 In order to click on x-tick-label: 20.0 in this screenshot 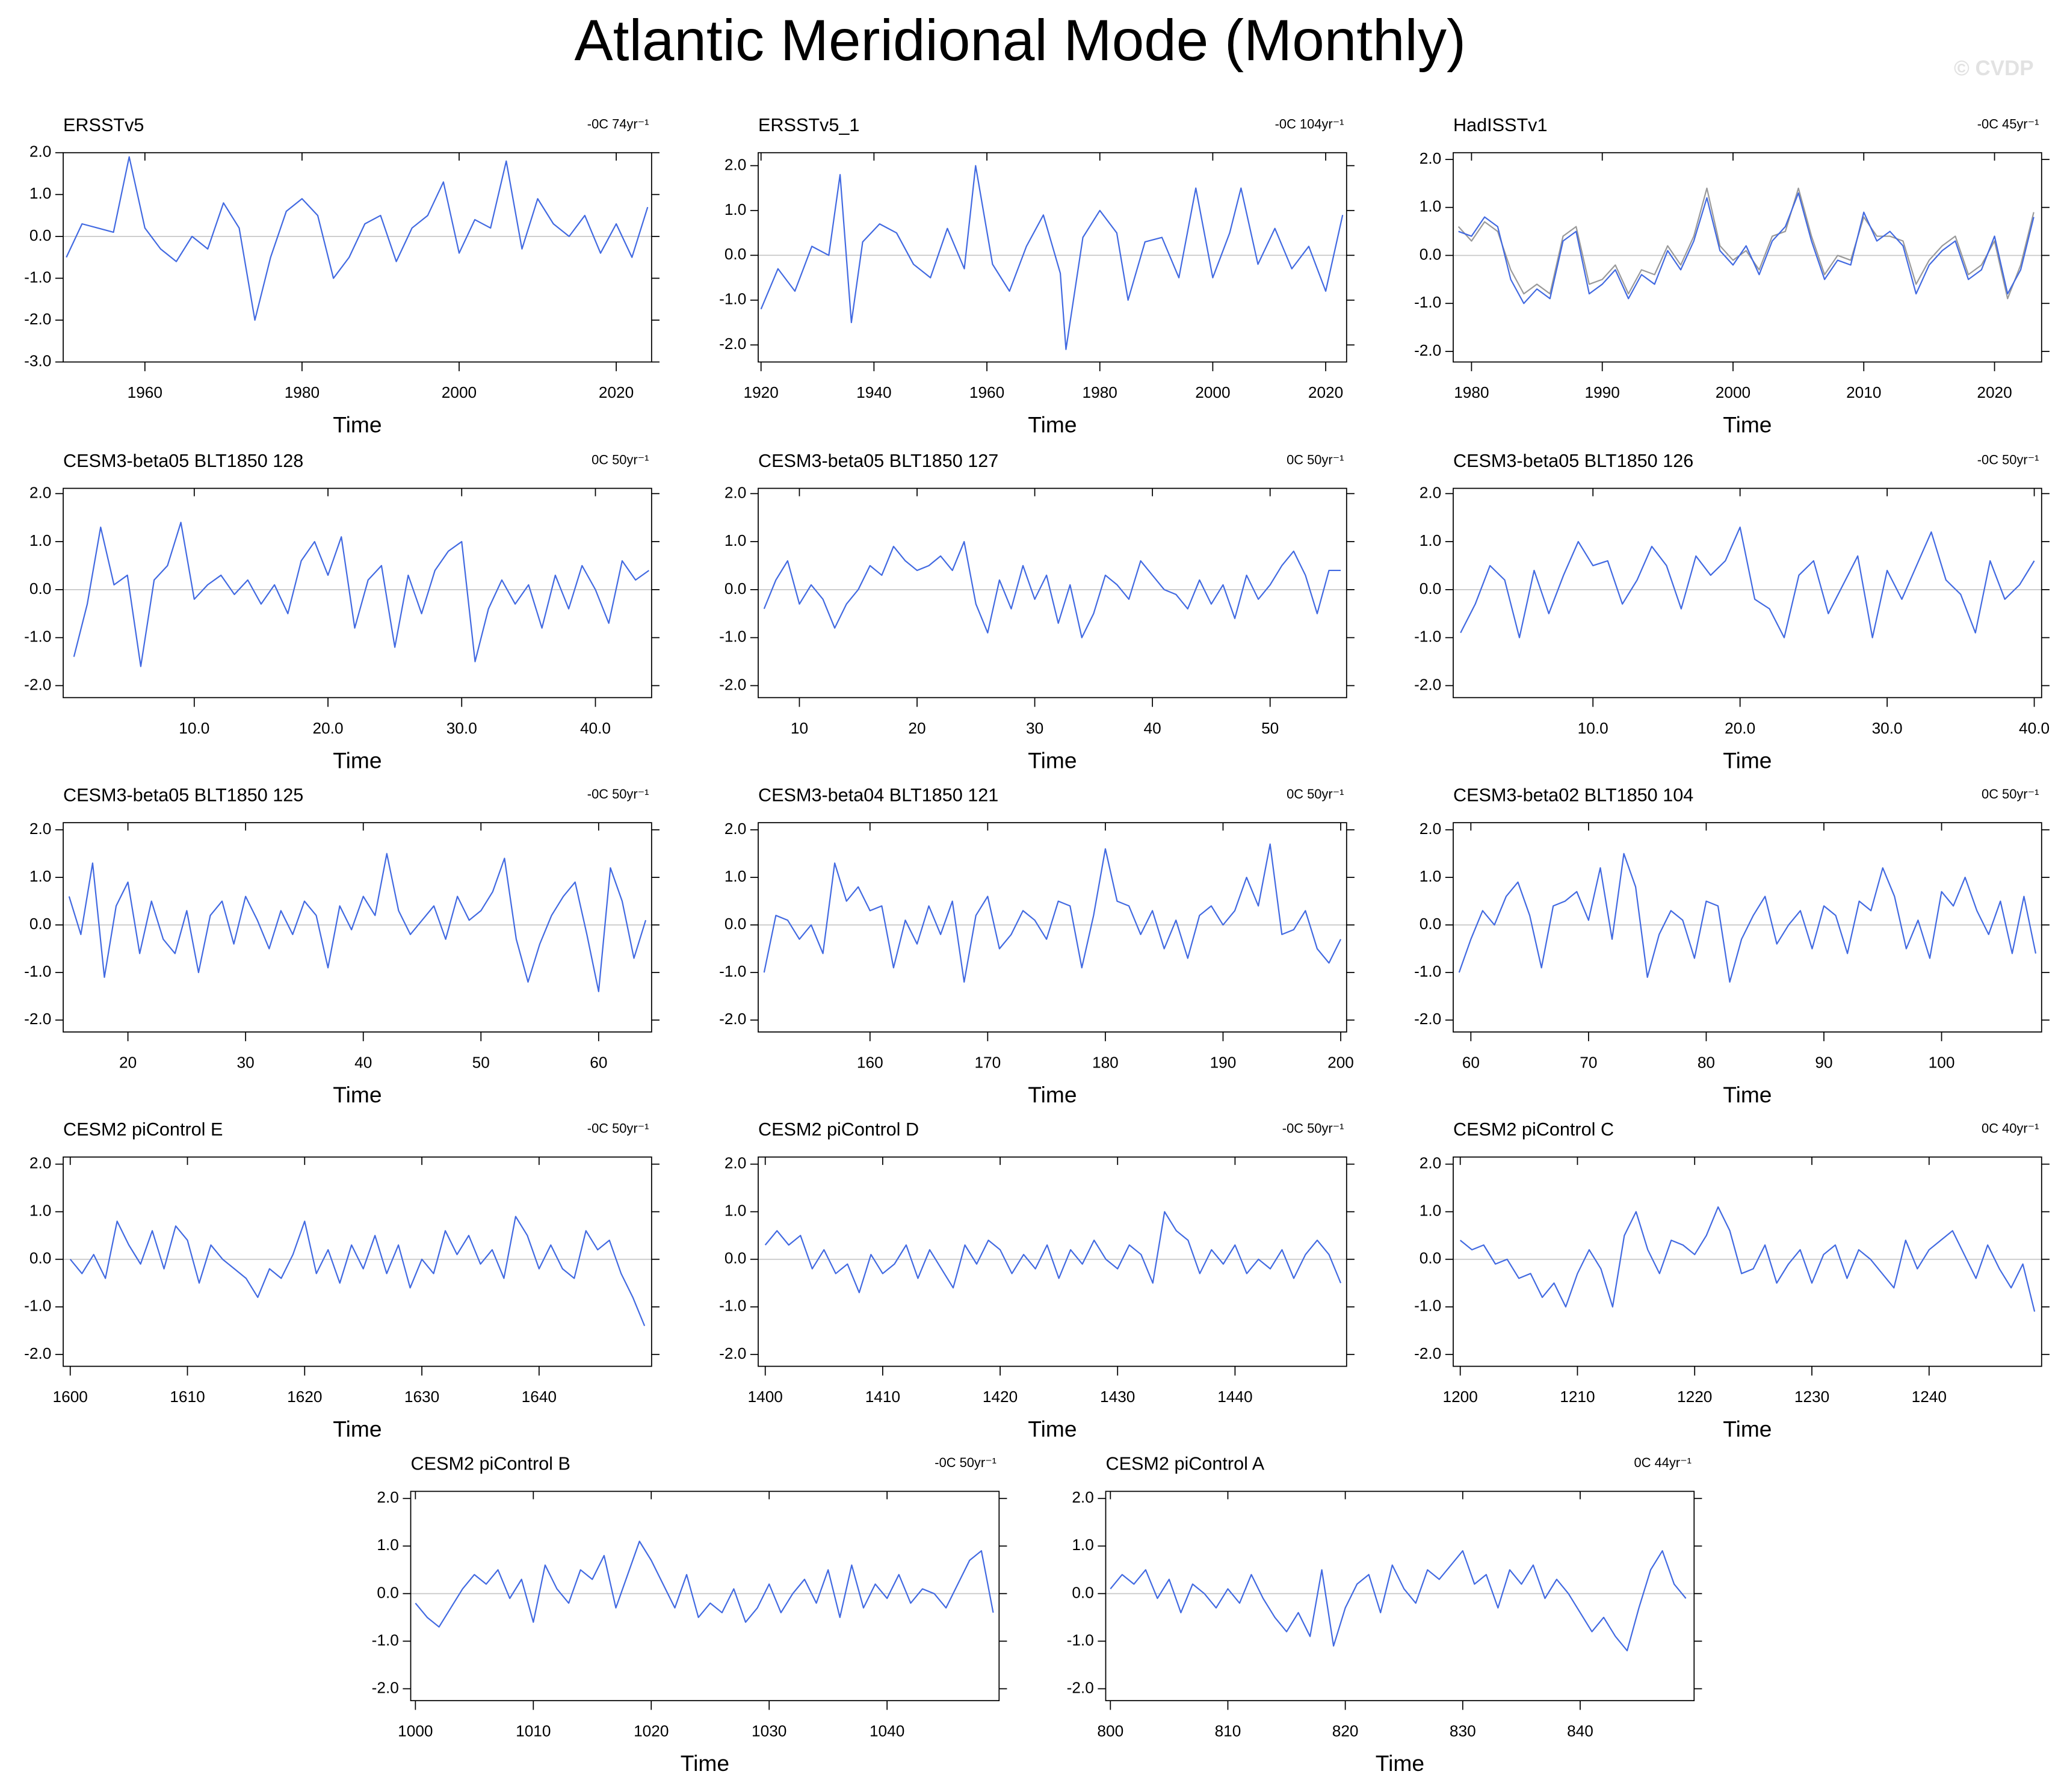, I will do `click(1740, 728)`.